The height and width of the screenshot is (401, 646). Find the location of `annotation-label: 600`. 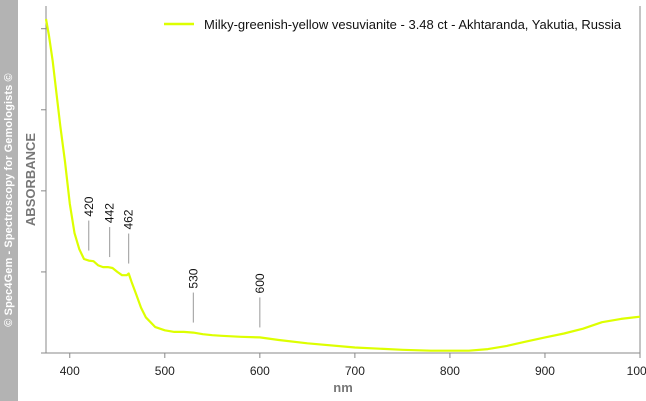

annotation-label: 600 is located at coordinates (260, 283).